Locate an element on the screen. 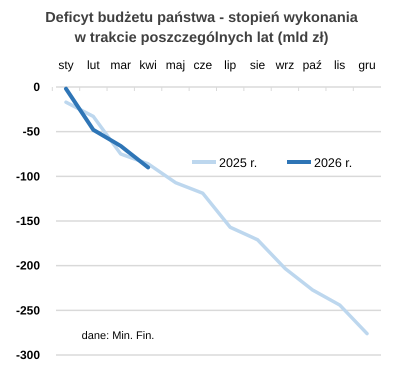 The height and width of the screenshot is (380, 403). x-tick-label: sie is located at coordinates (258, 65).